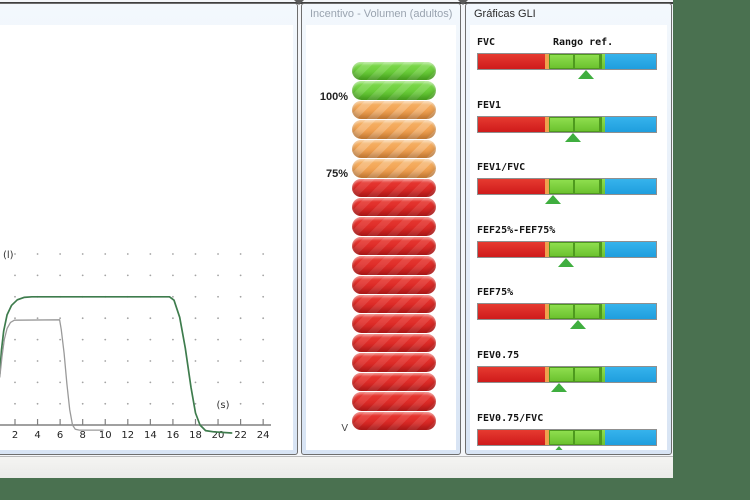 The height and width of the screenshot is (500, 750). What do you see at coordinates (8, 255) in the screenshot?
I see `y-axis-unit-label: (l)` at bounding box center [8, 255].